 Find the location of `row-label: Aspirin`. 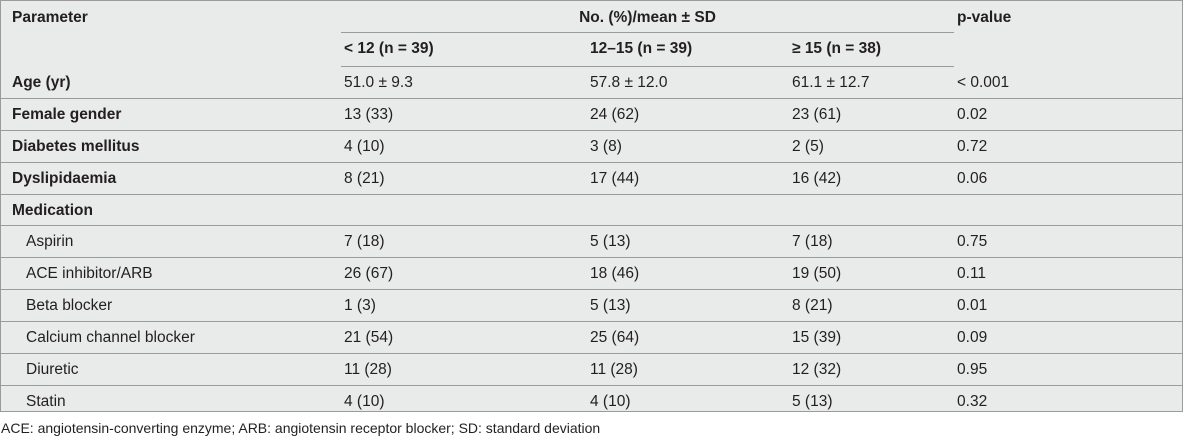

row-label: Aspirin is located at coordinates (171, 242).